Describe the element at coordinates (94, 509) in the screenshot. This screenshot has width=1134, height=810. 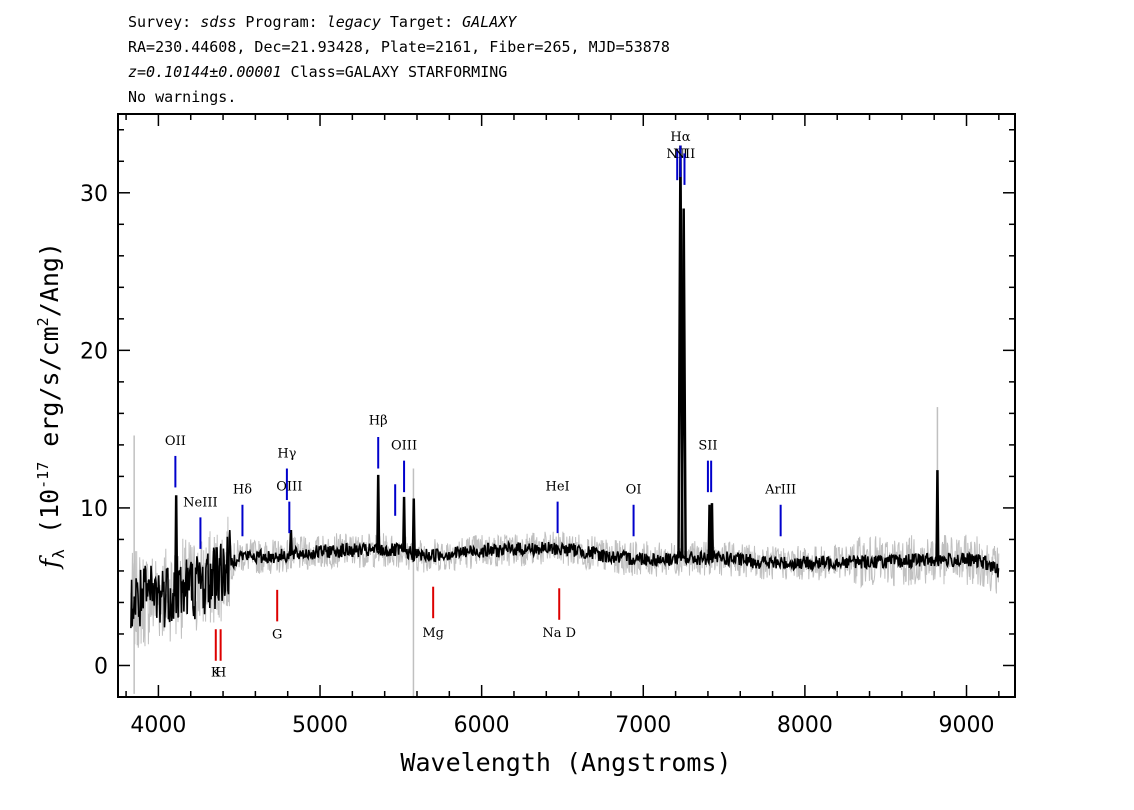
I see `y-tick-label: 10` at that location.